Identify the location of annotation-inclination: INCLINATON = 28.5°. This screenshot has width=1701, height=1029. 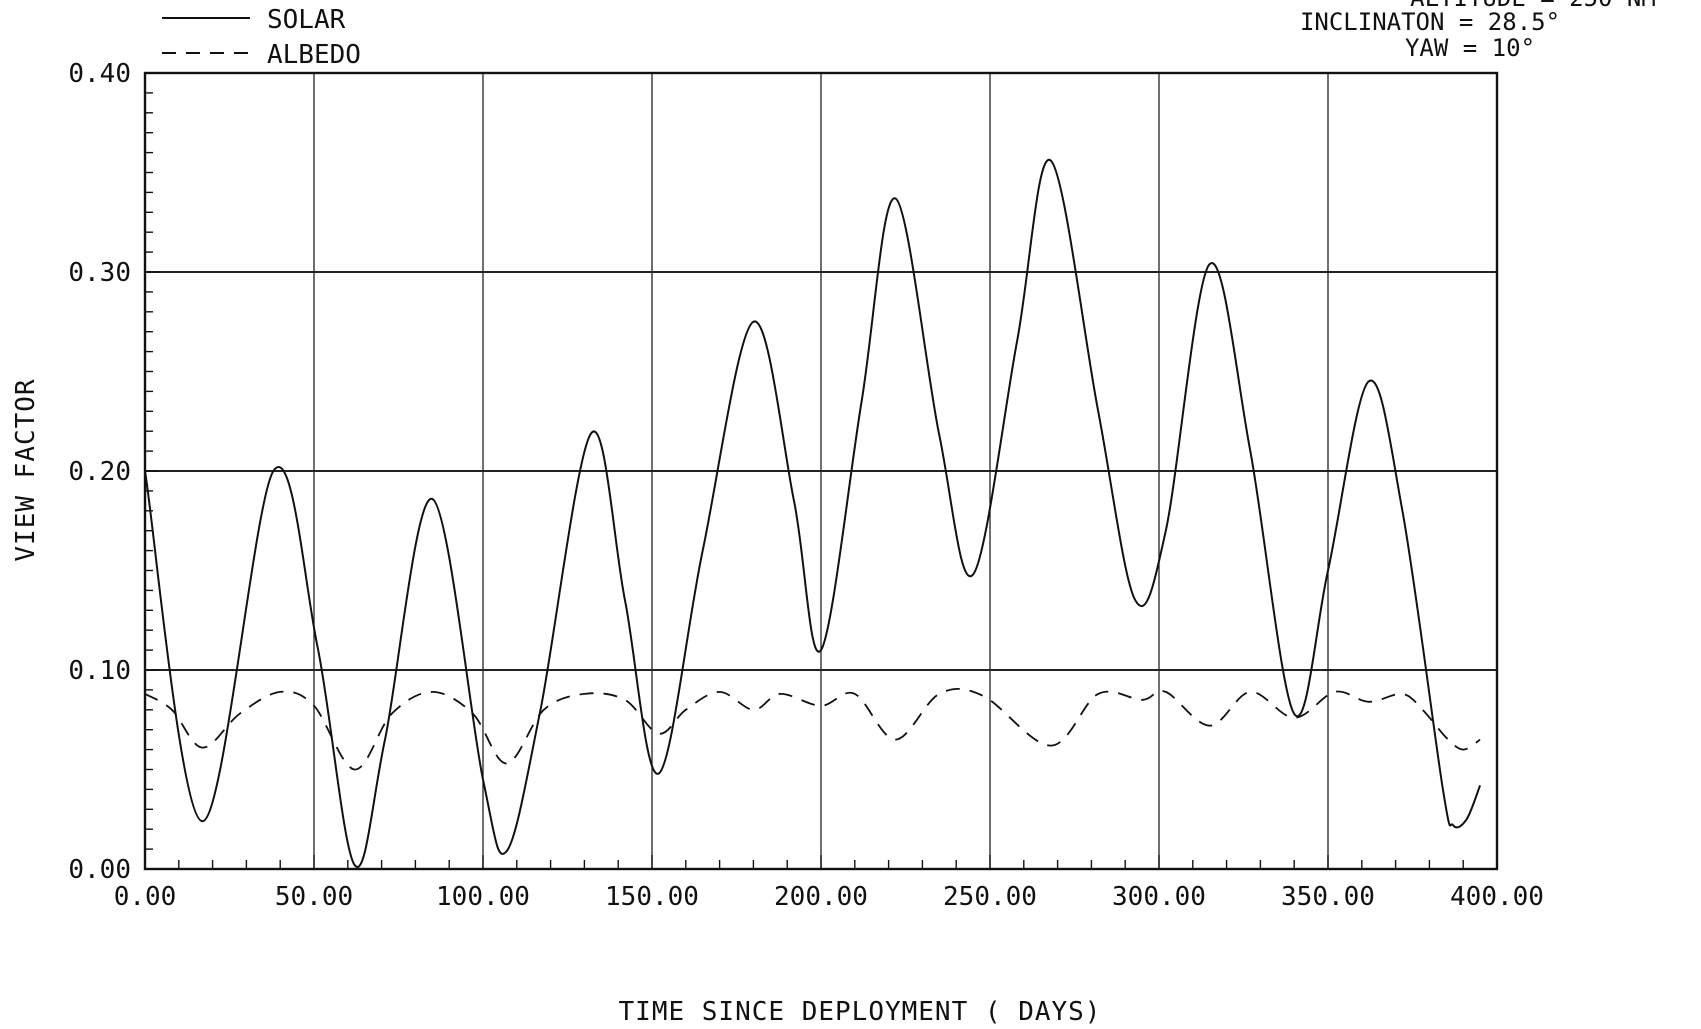
(1430, 22).